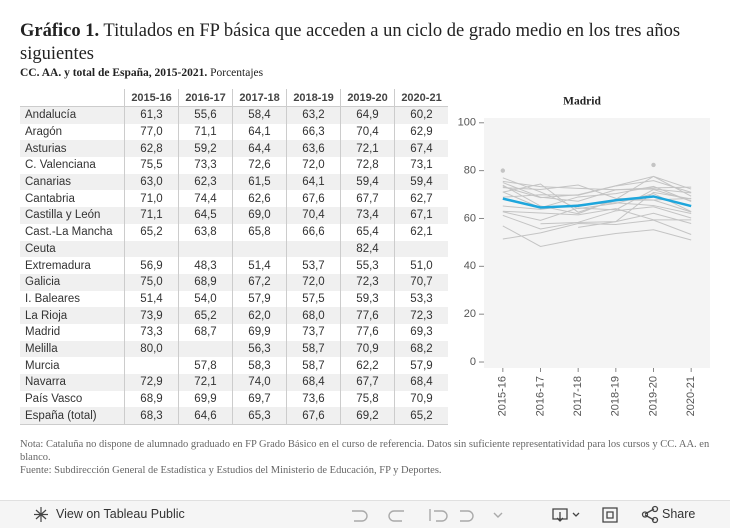 This screenshot has height=528, width=730. What do you see at coordinates (259, 315) in the screenshot?
I see `table-cell: 62,0` at bounding box center [259, 315].